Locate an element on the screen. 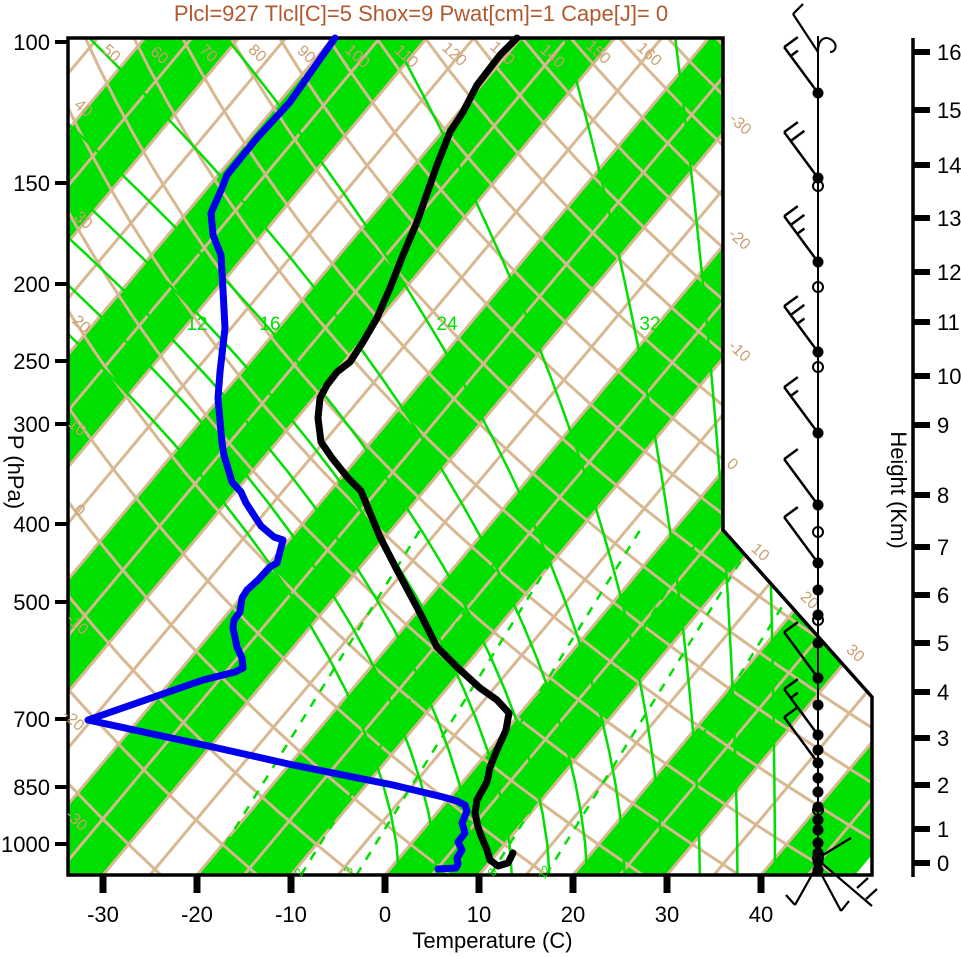  pressure-axis-title: P (hPa) is located at coordinates (15, 472).